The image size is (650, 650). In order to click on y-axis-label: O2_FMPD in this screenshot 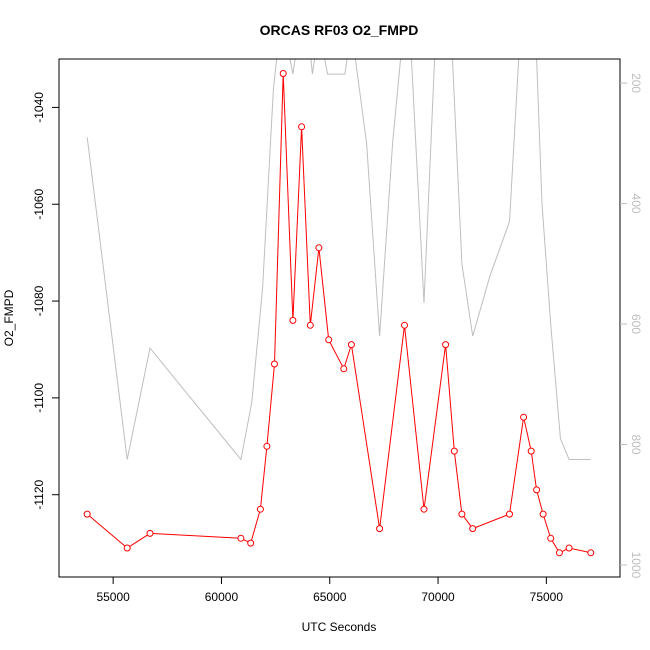, I will do `click(9, 317)`.